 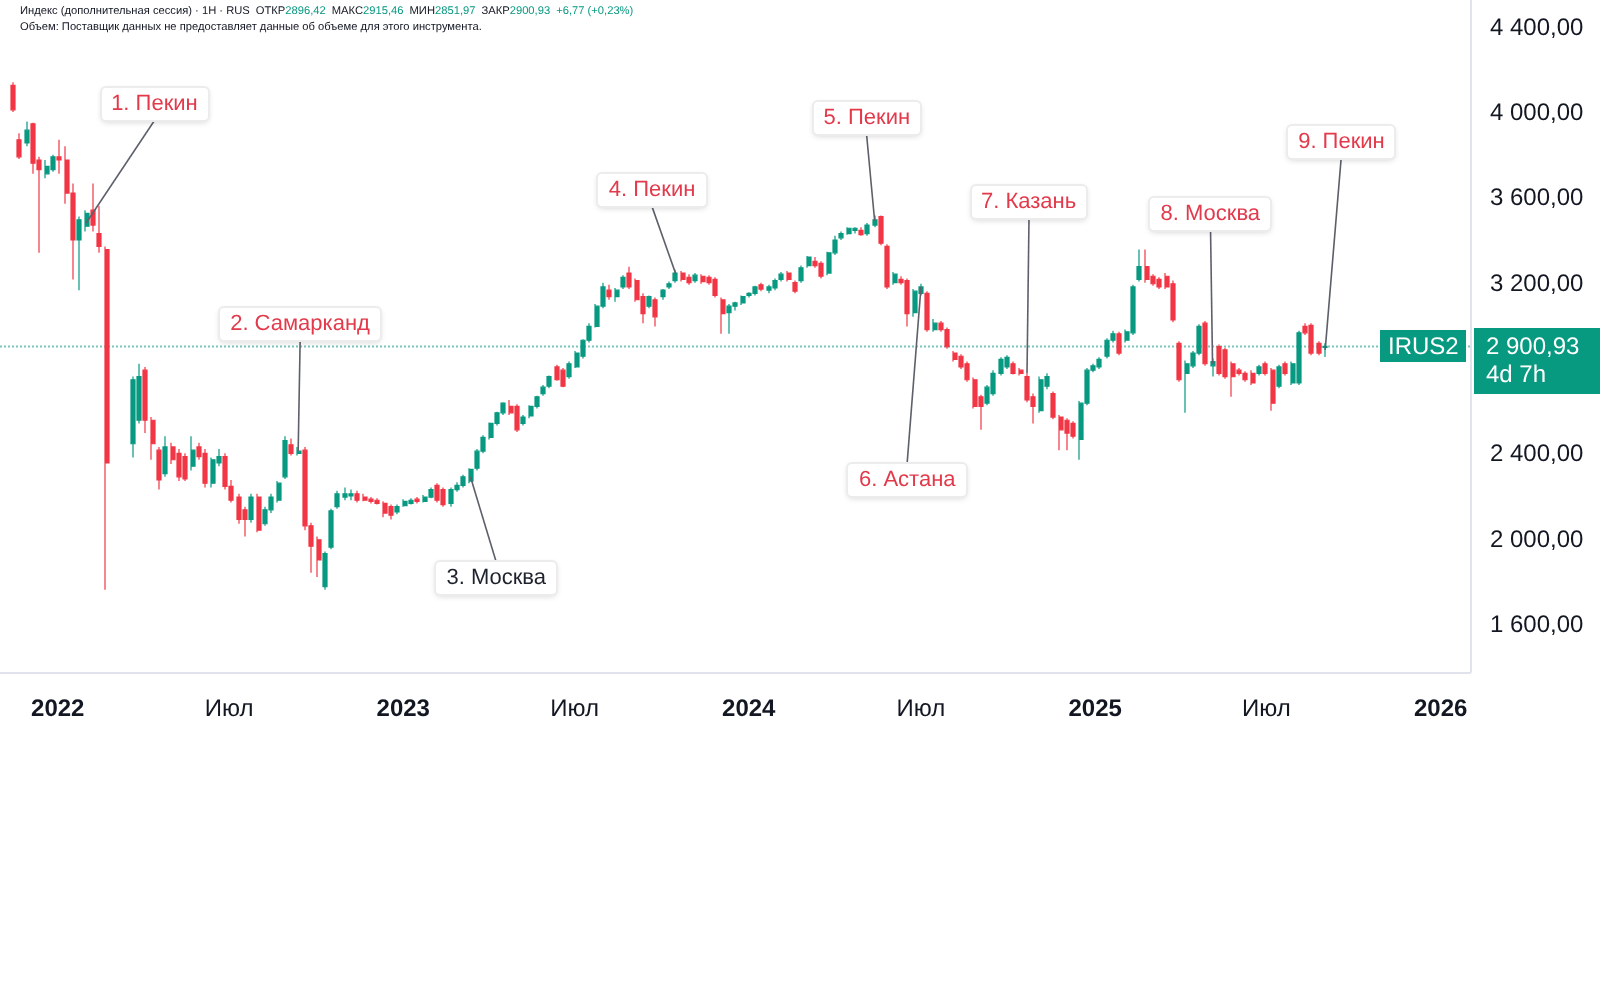 I want to click on ref-line-label: IRUS2, so click(x=1423, y=346).